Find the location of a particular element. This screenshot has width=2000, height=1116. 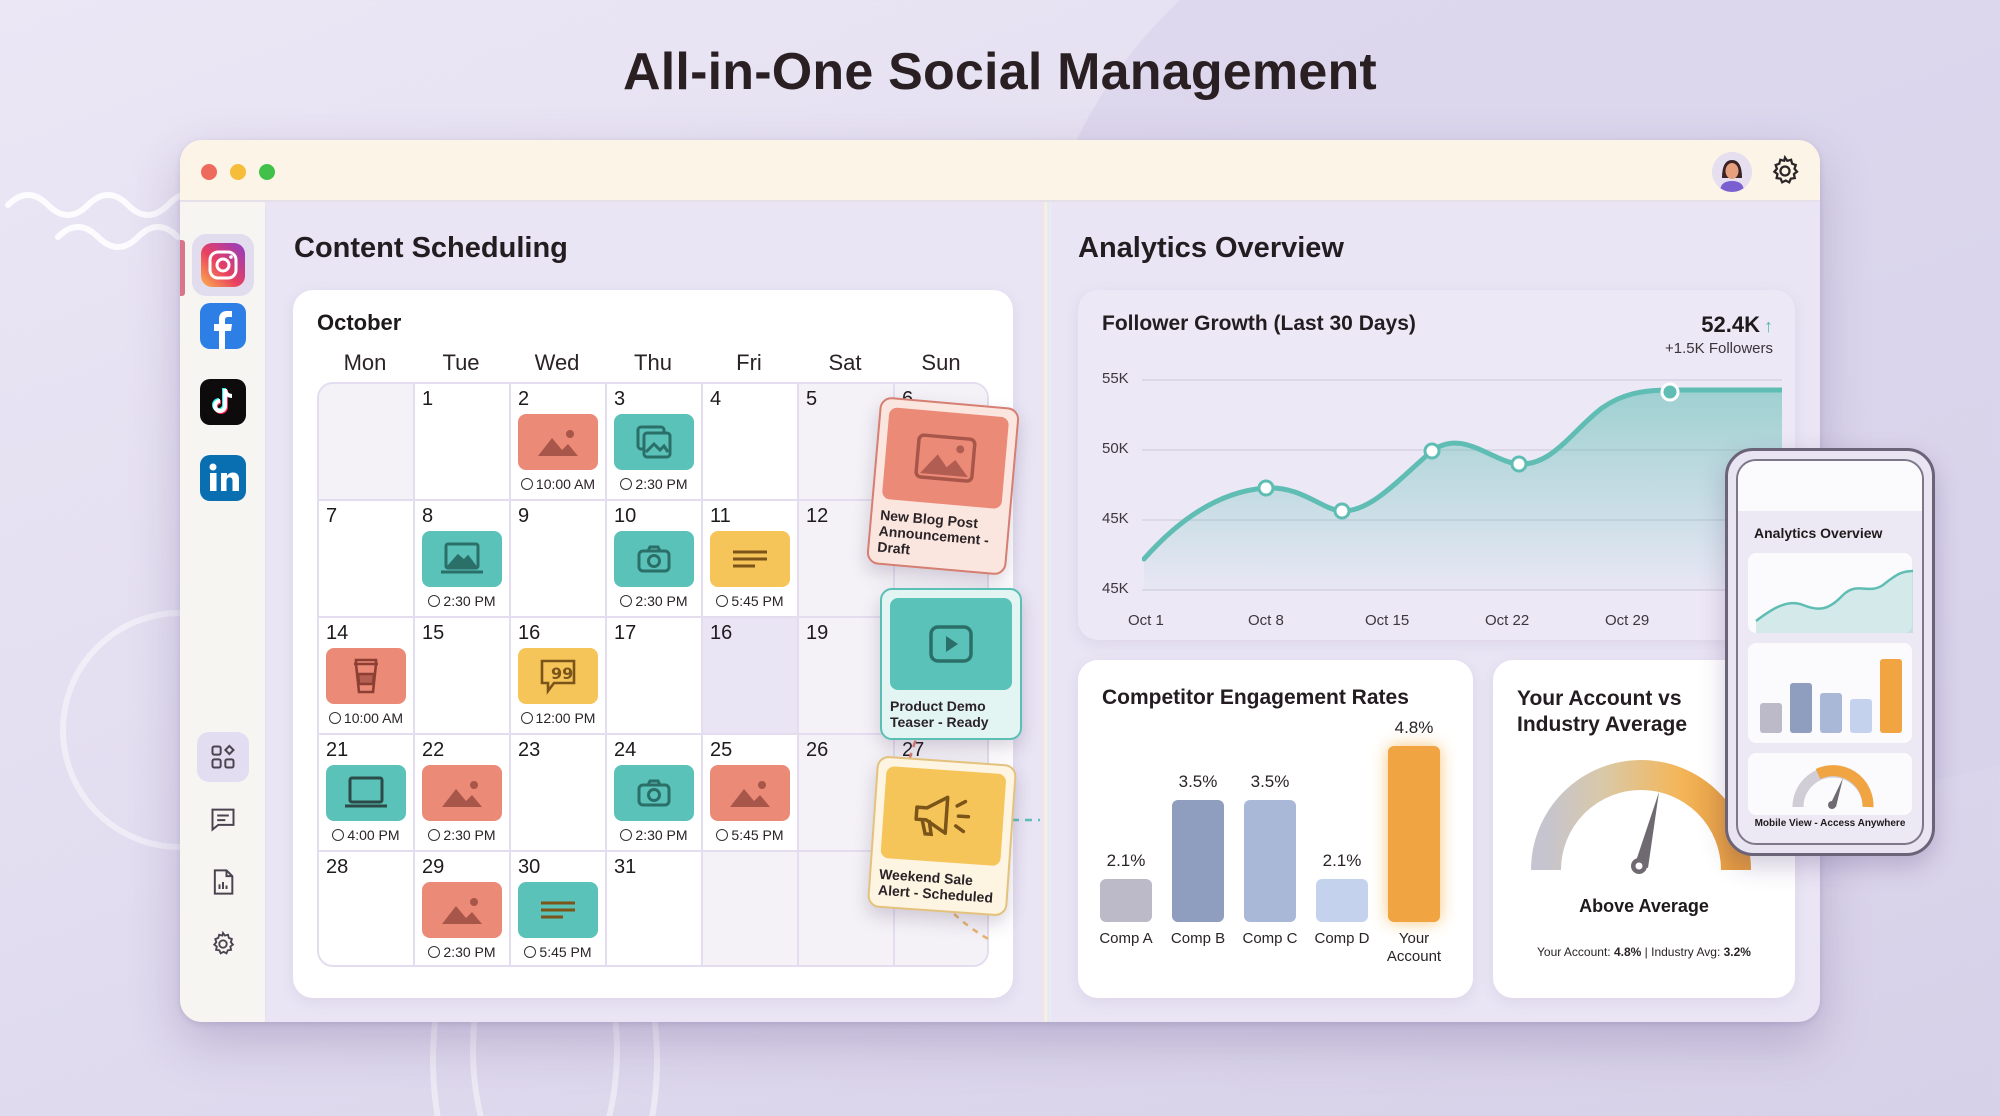

calendar-day-cell: 16 is located at coordinates (751, 676).